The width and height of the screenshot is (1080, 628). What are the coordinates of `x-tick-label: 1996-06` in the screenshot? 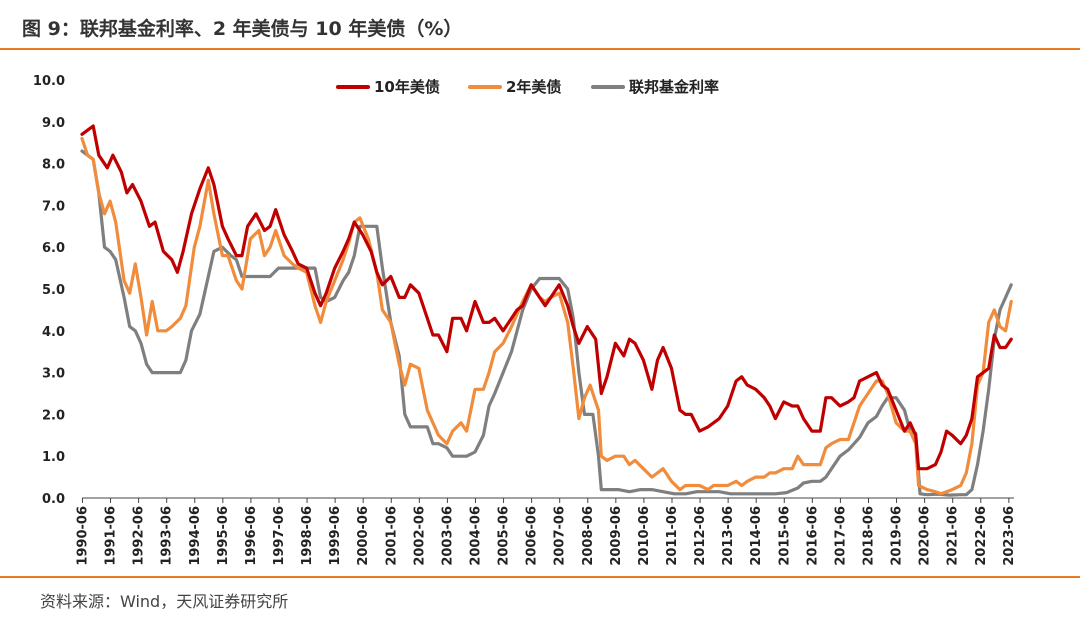 It's located at (251, 536).